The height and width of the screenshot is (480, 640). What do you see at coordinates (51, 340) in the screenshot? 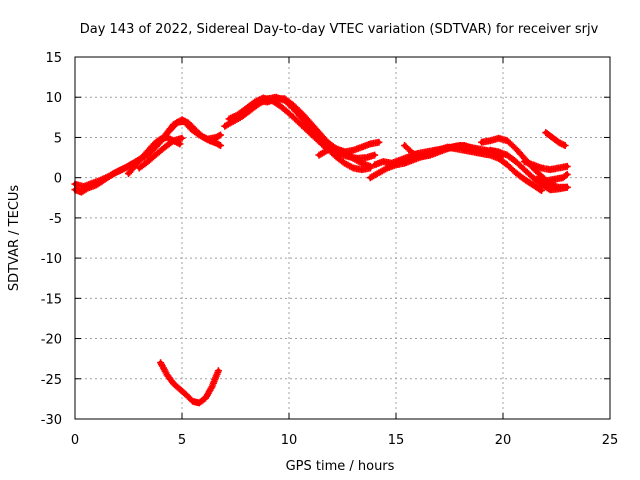
I see `y-tick-label: -20` at bounding box center [51, 340].